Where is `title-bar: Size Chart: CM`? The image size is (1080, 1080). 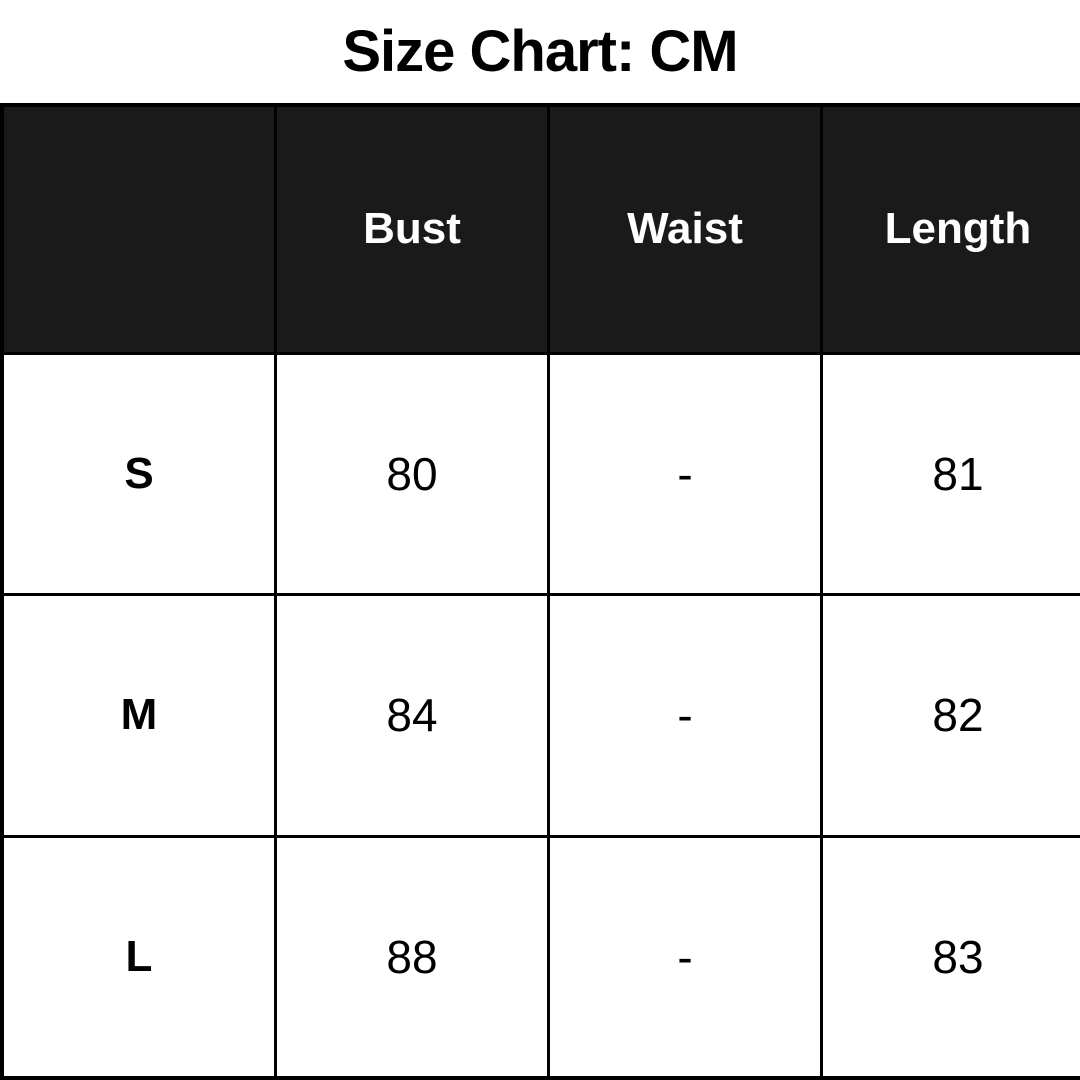
title-bar: Size Chart: CM is located at coordinates (540, 51).